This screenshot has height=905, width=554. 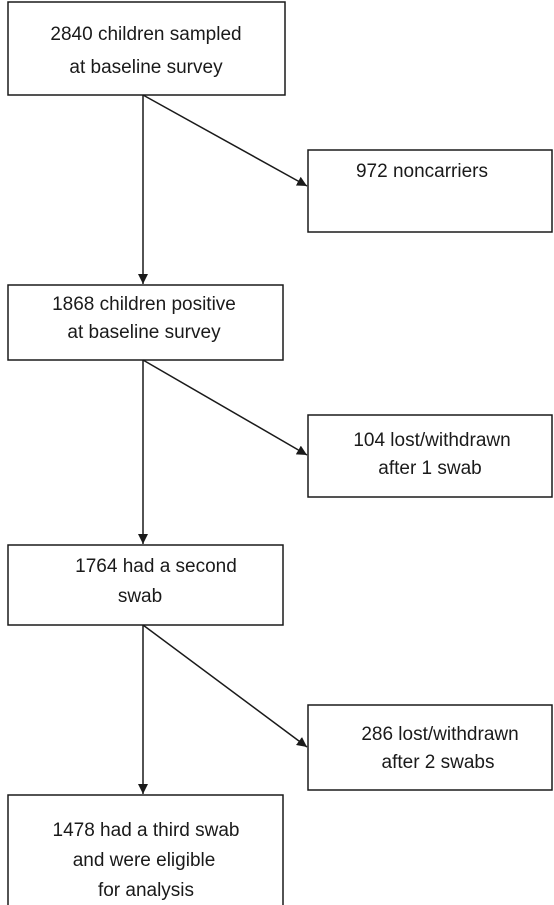 What do you see at coordinates (439, 734) in the screenshot?
I see `node-text: 286 lost/withdrawn` at bounding box center [439, 734].